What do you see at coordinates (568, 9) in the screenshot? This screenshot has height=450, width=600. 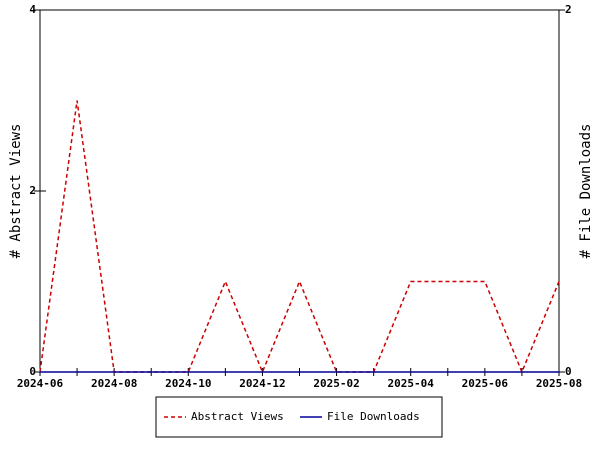 I see `y2-tick-label: 2` at bounding box center [568, 9].